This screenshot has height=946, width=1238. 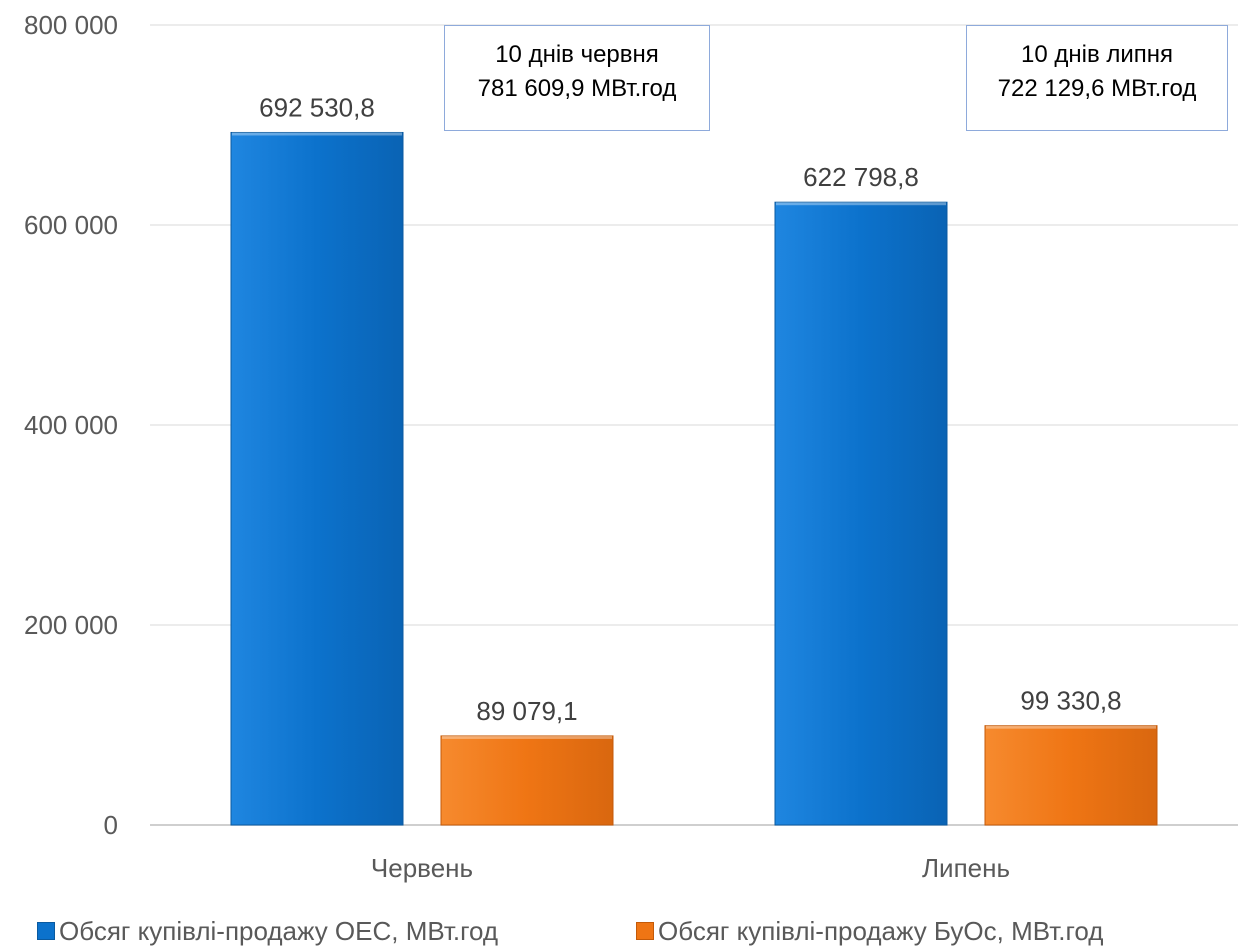 I want to click on legend-swatch-oes, so click(x=46, y=931).